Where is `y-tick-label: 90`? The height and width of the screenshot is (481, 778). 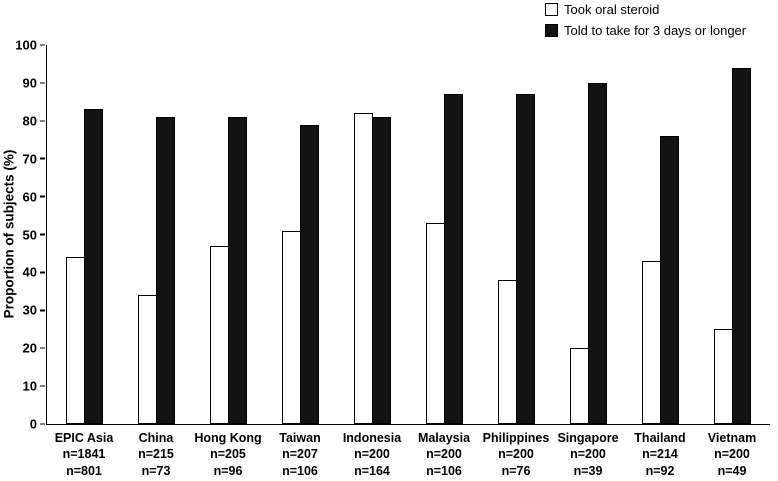 y-tick-label: 90 is located at coordinates (29, 83).